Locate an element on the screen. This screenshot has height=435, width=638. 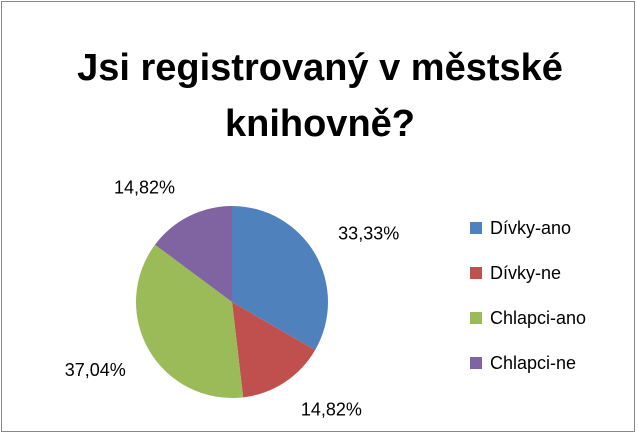
legend-label: Dívky-ne is located at coordinates (525, 273).